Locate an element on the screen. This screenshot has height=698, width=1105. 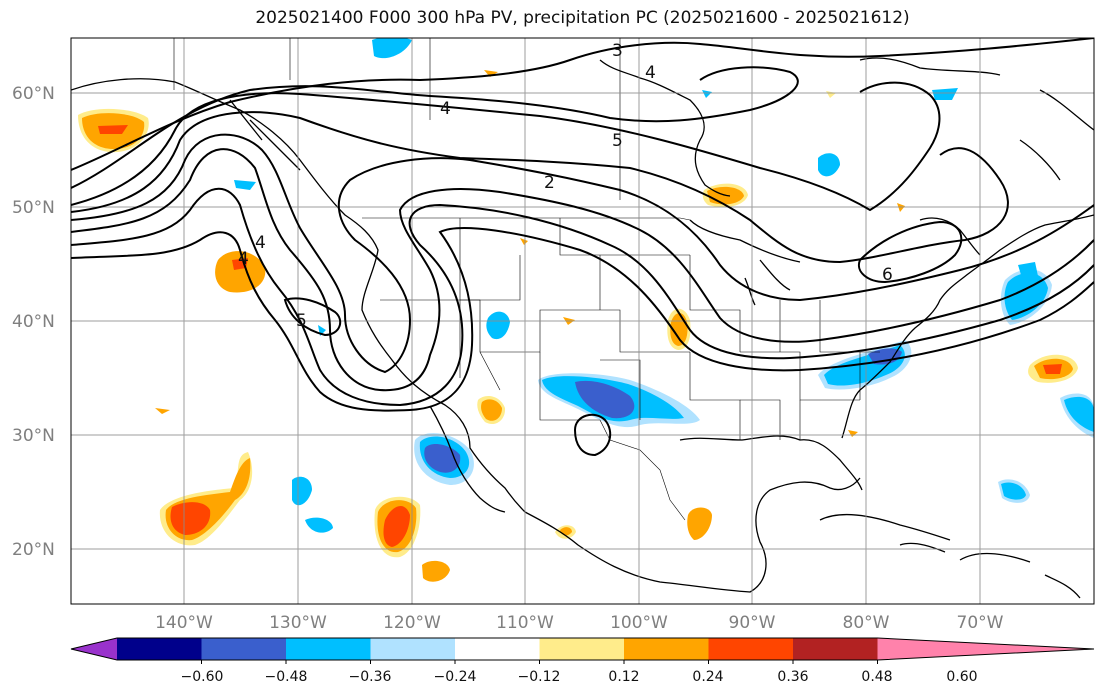
colorbar-tick: 0.36 is located at coordinates (792, 677).